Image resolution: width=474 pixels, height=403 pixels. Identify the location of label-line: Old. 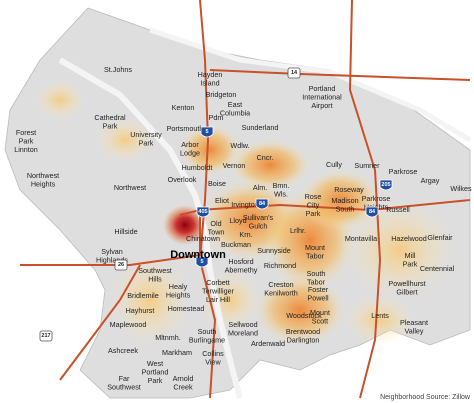
(215, 223).